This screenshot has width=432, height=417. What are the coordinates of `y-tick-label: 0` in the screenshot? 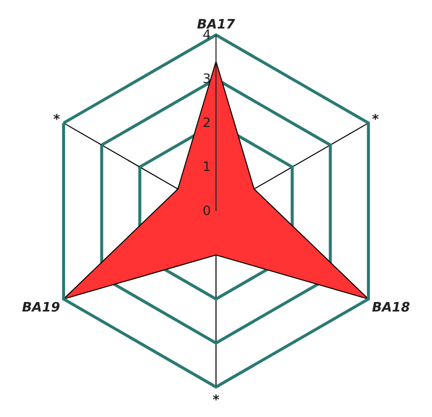 It's located at (206, 212).